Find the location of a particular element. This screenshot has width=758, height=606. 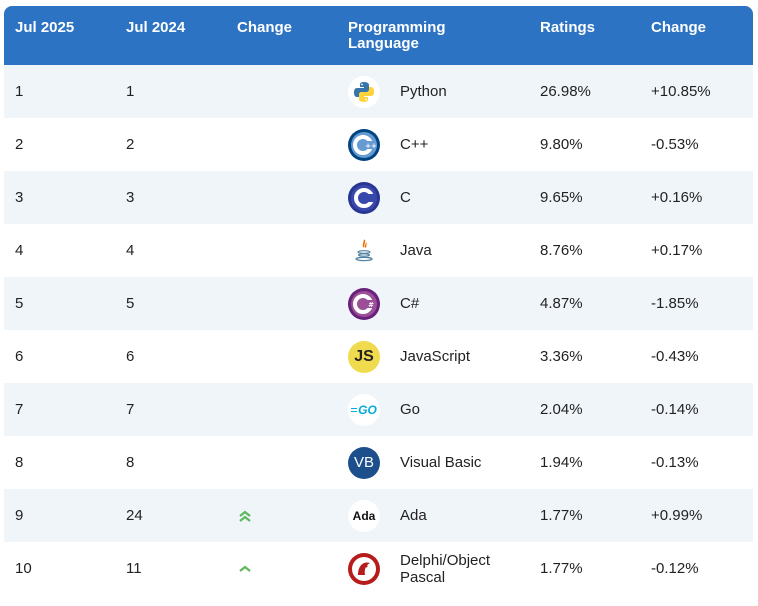

rank-2025: 9 is located at coordinates (19, 515).